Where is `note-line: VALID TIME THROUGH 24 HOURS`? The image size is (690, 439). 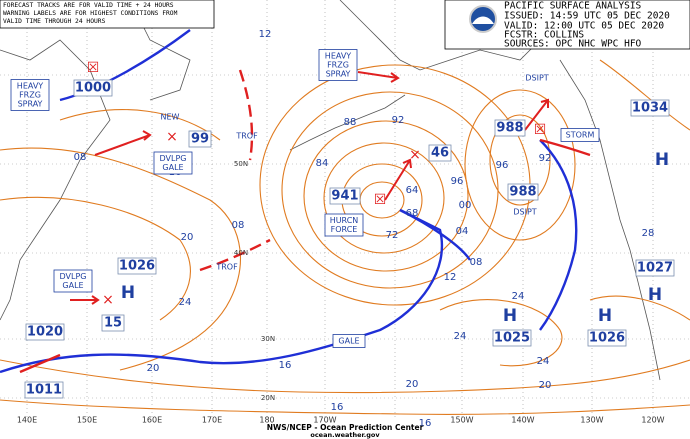 note-line: VALID TIME THROUGH 24 HOURS is located at coordinates (54, 21).